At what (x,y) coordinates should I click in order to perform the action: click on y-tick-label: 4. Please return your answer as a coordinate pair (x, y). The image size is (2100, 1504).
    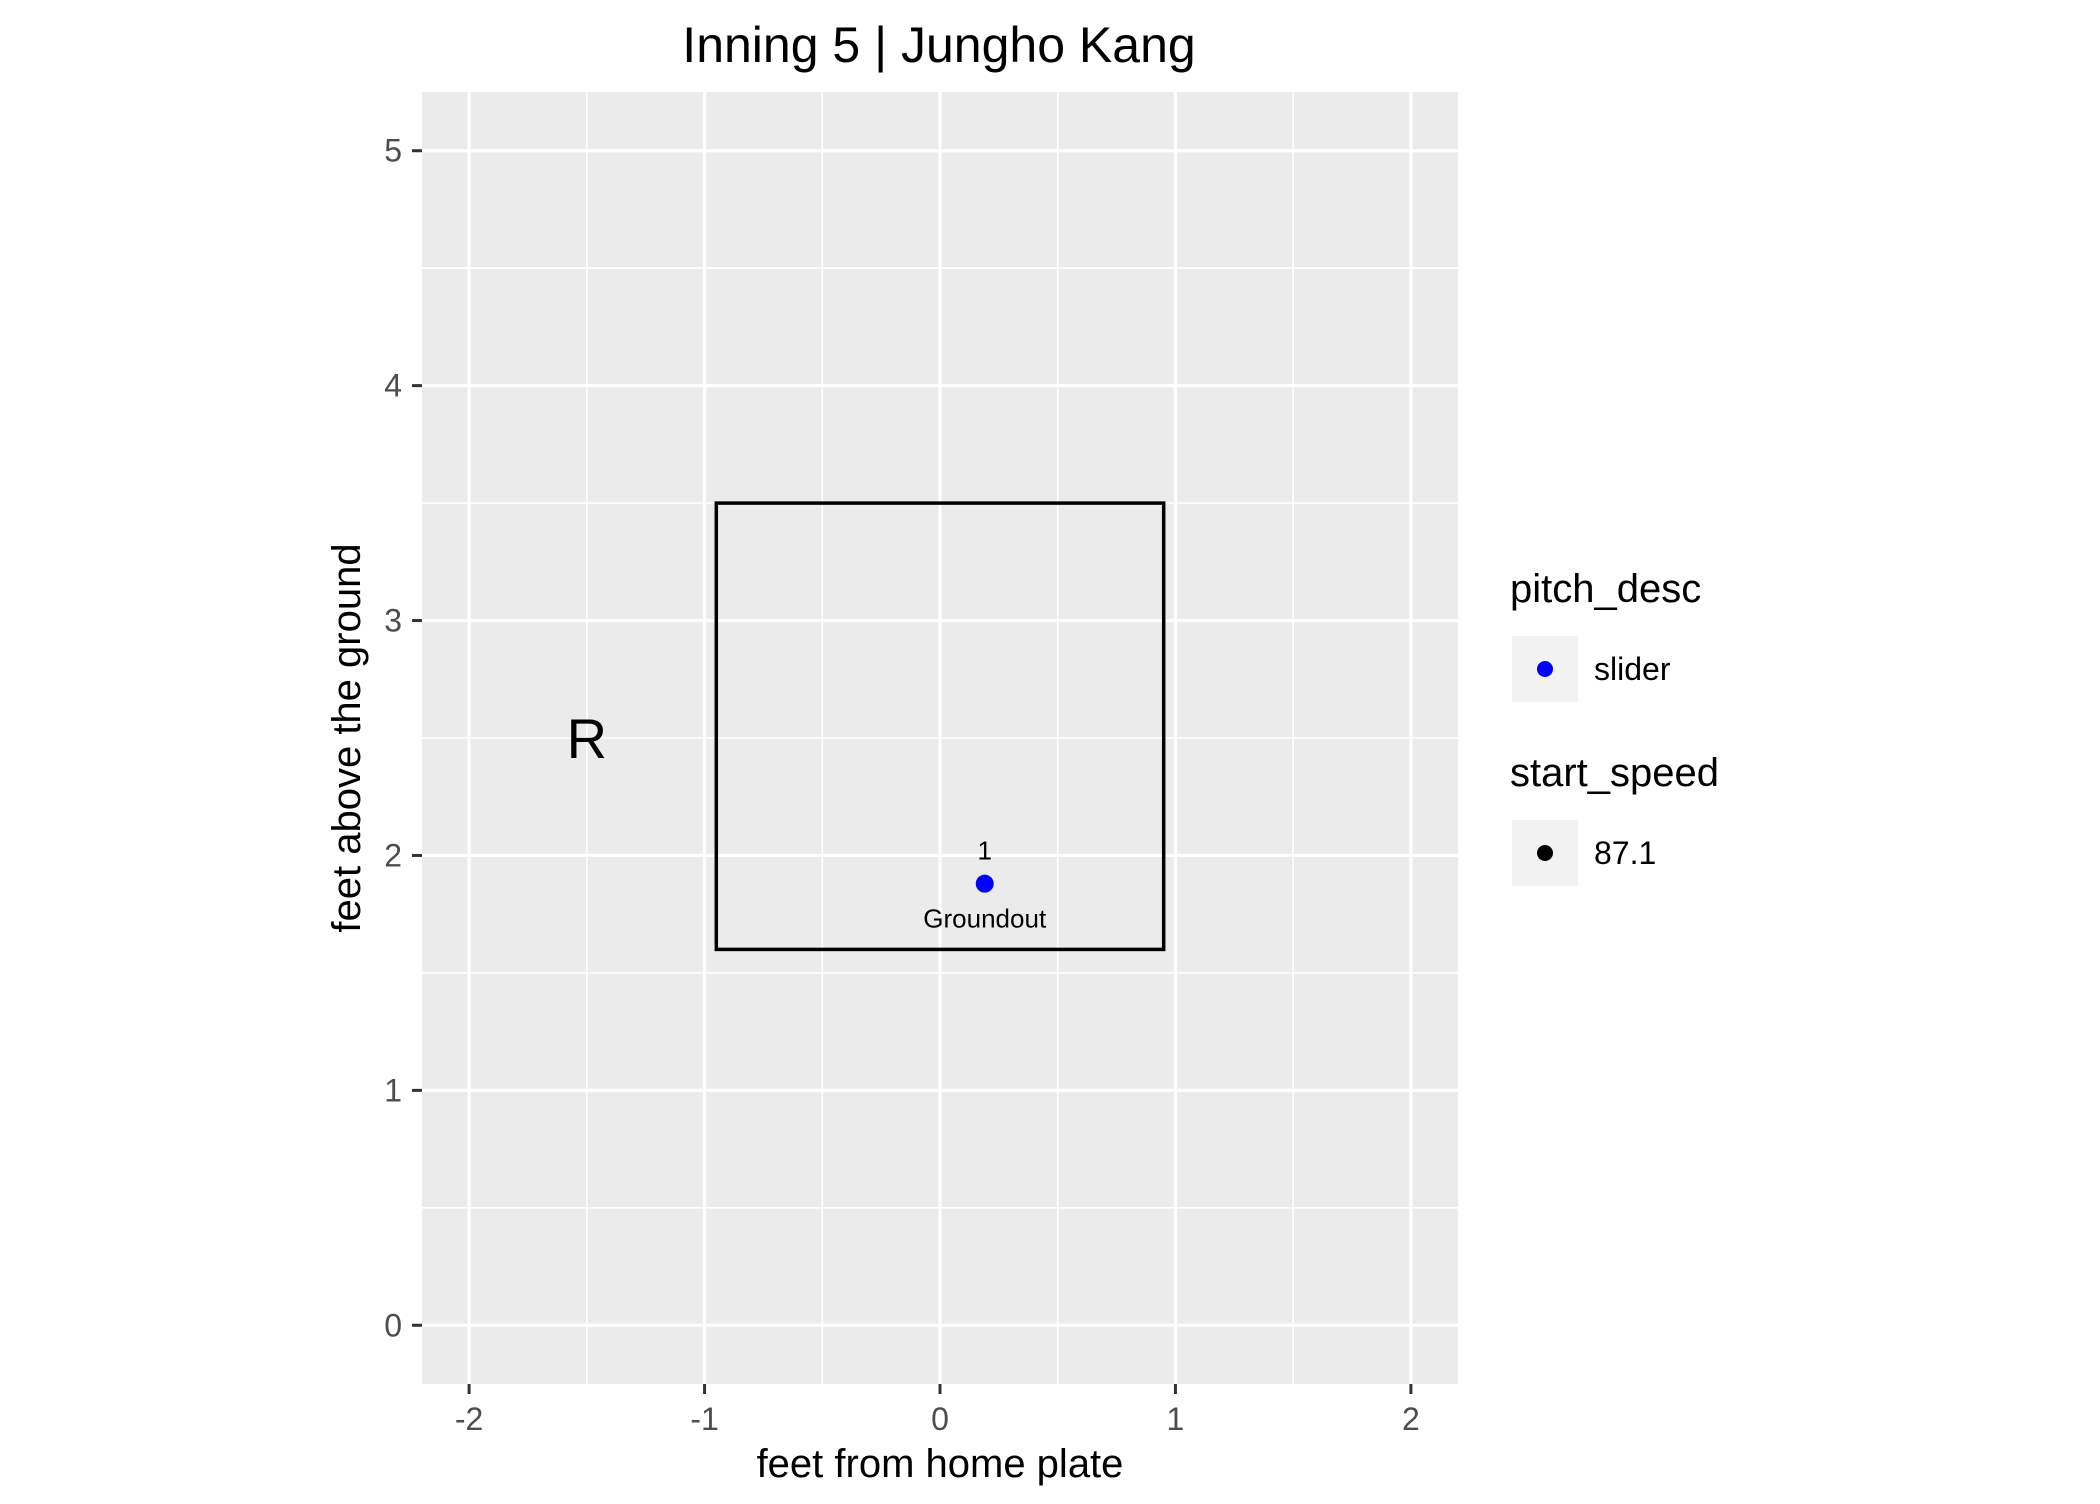
    Looking at the image, I should click on (393, 386).